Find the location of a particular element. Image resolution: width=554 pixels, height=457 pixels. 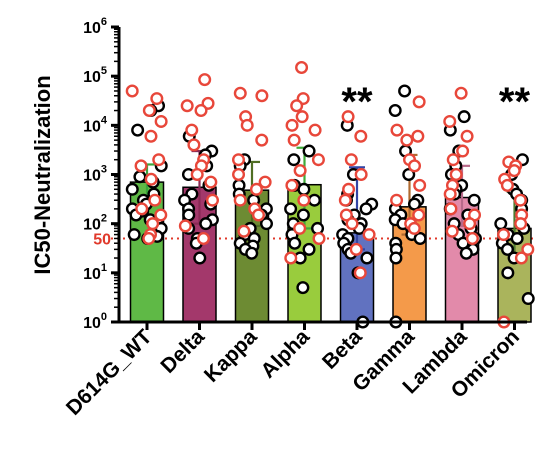

y-tick-exponent: 6 is located at coordinates (104, 22).